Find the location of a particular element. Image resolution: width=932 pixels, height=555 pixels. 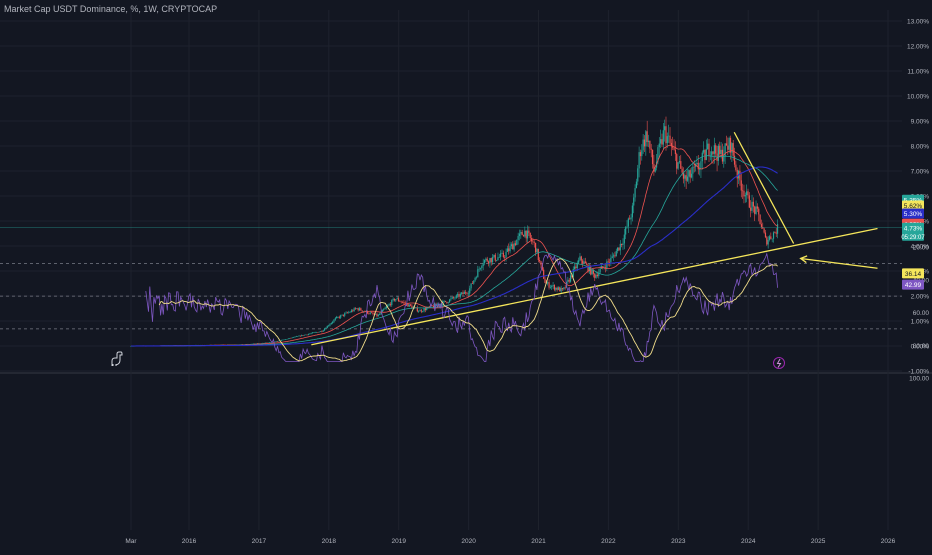

lightning-icon-ring is located at coordinates (779, 363).